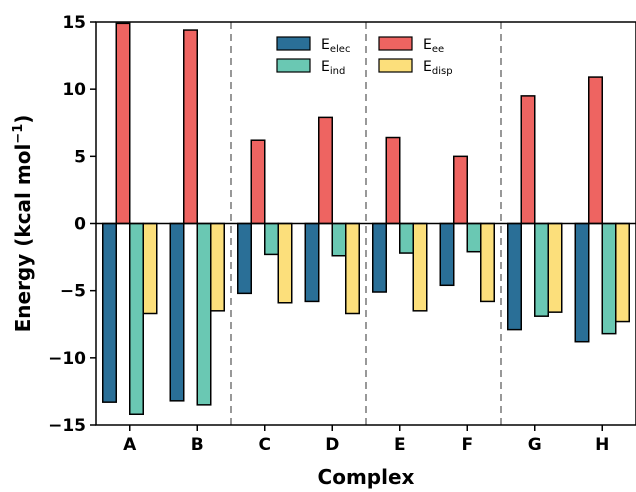 The image size is (636, 492). I want to click on bar-eee-h, so click(595, 150).